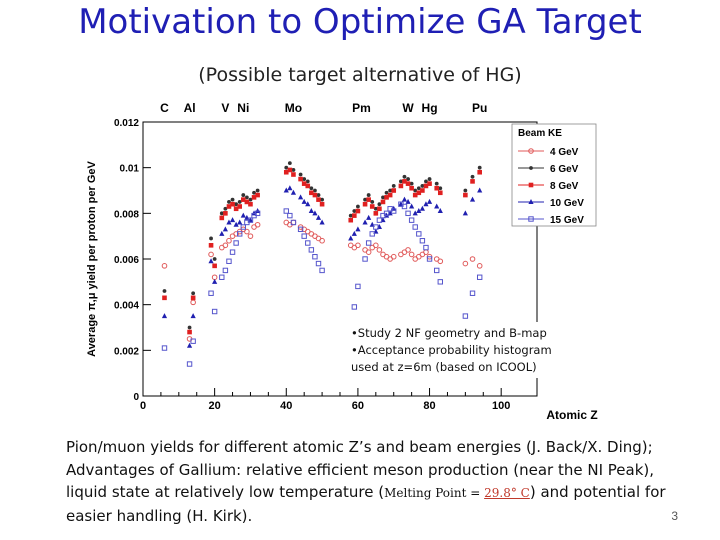 This screenshot has height=540, width=720. Describe the element at coordinates (567, 203) in the screenshot. I see `legend-label-10-gev: 10 GeV` at that location.